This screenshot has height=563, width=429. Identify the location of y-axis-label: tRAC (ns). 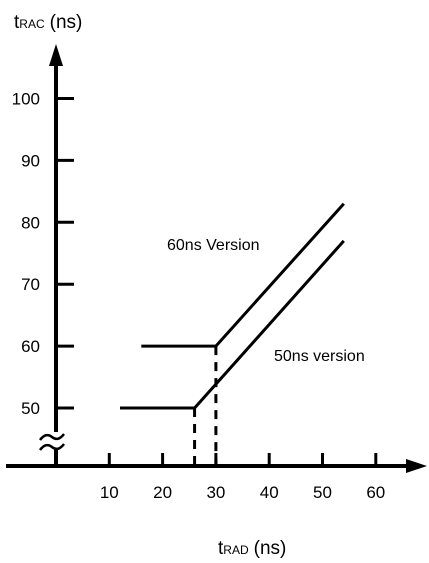
(48, 22).